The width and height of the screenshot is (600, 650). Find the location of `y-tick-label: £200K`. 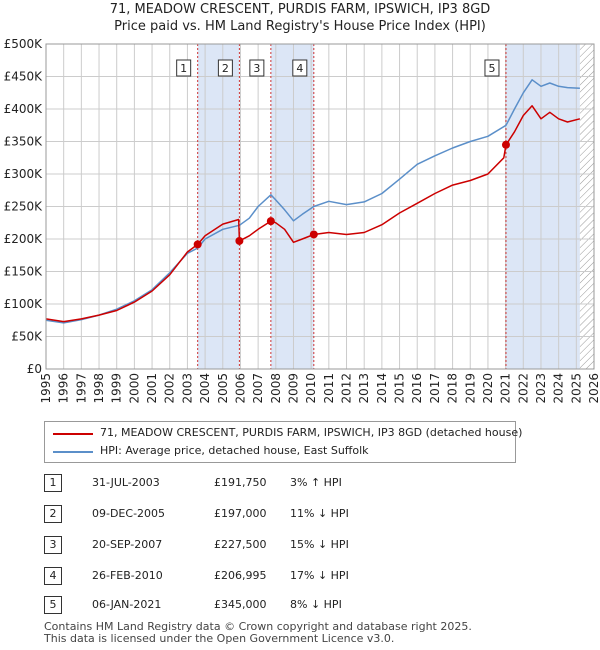

y-tick-label: £200K is located at coordinates (24, 239).